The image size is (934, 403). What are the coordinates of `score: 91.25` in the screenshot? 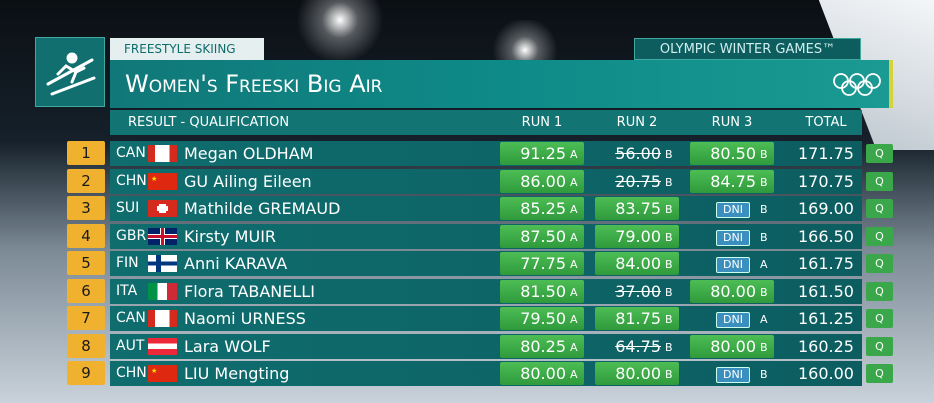 It's located at (543, 153).